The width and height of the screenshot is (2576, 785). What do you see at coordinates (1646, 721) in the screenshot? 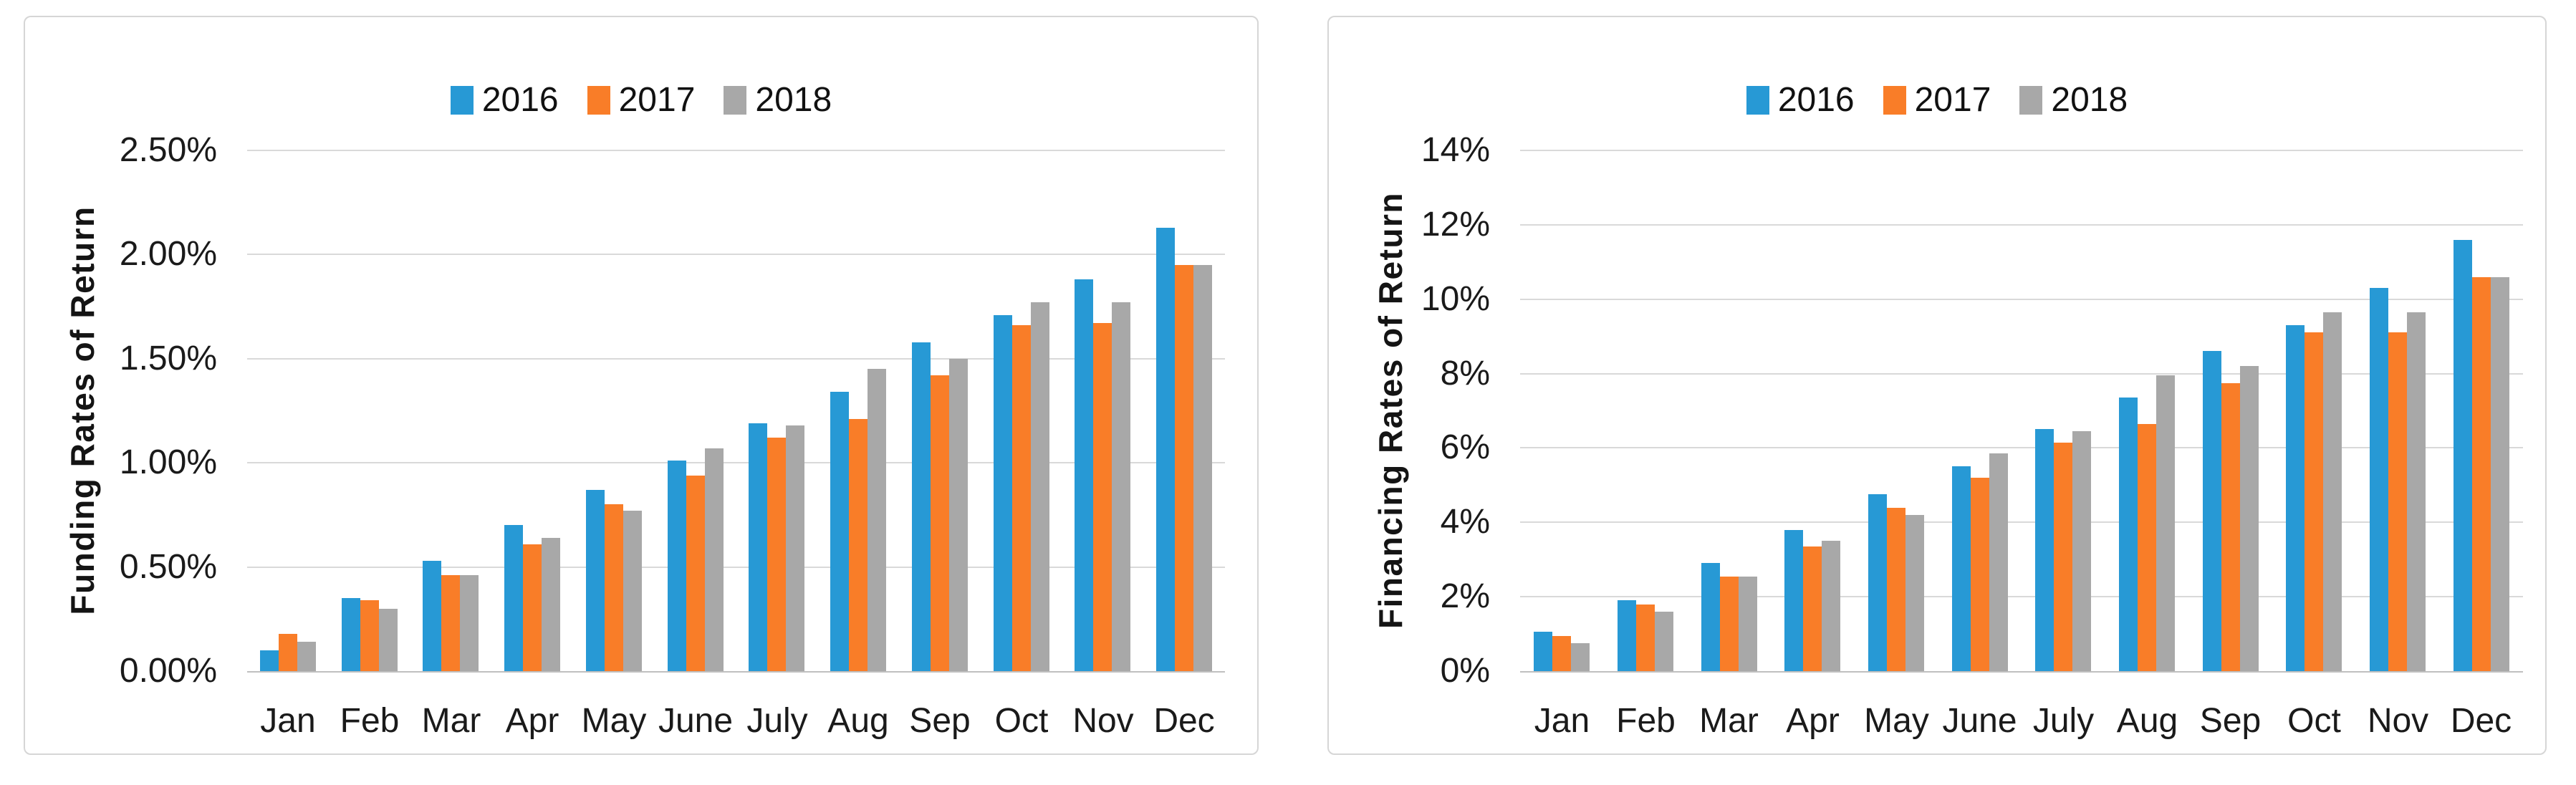
I see `x-tick-label: Feb` at bounding box center [1646, 721].